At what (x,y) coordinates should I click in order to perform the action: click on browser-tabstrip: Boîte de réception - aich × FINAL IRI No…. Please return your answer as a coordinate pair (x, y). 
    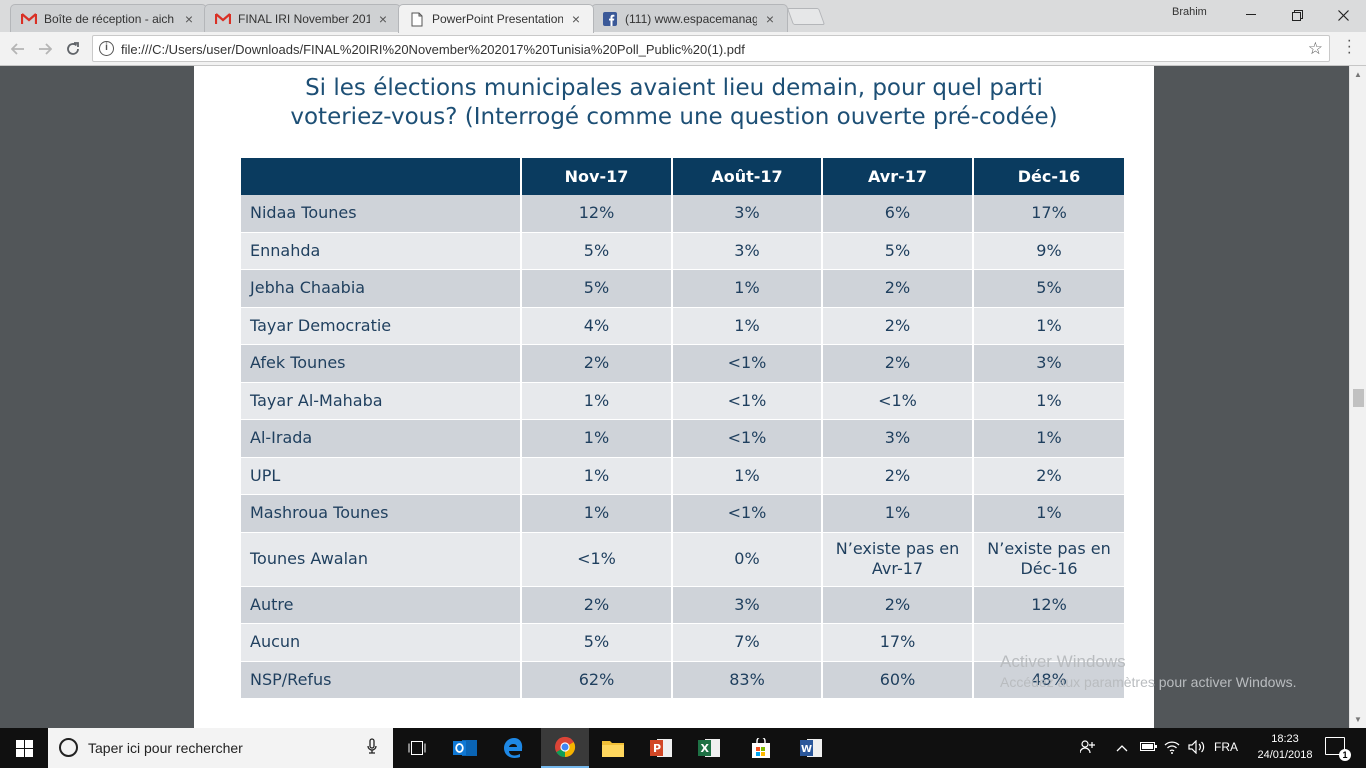
    Looking at the image, I should click on (683, 16).